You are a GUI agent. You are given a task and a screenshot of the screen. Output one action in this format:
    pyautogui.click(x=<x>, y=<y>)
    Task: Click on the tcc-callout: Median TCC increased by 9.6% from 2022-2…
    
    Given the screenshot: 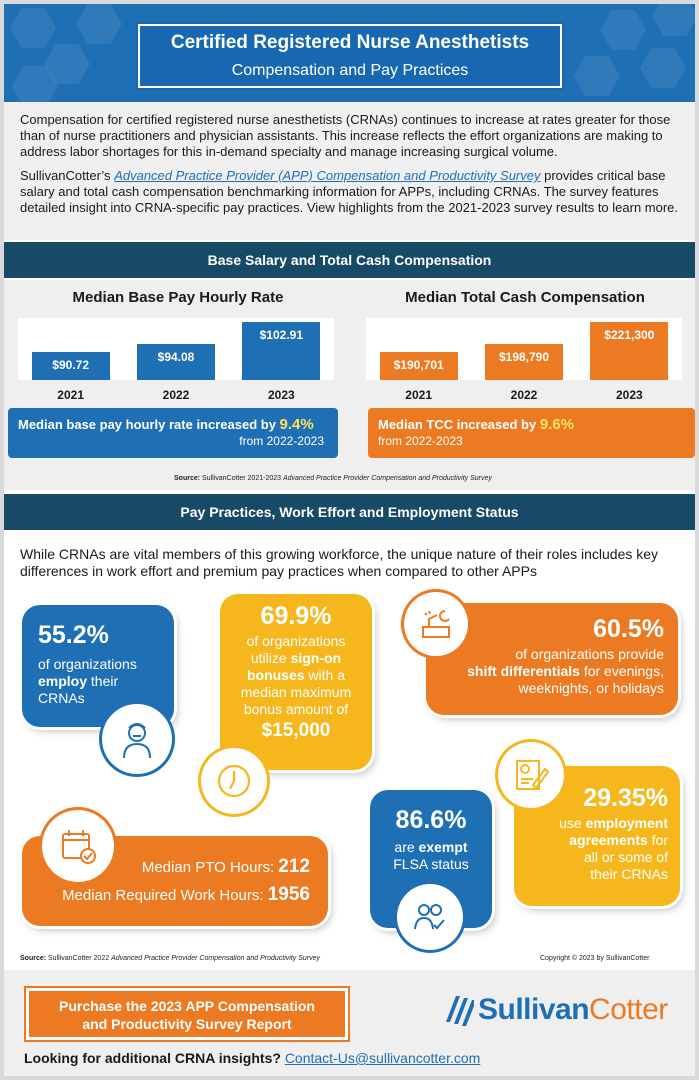 What is the action you would take?
    pyautogui.click(x=531, y=433)
    